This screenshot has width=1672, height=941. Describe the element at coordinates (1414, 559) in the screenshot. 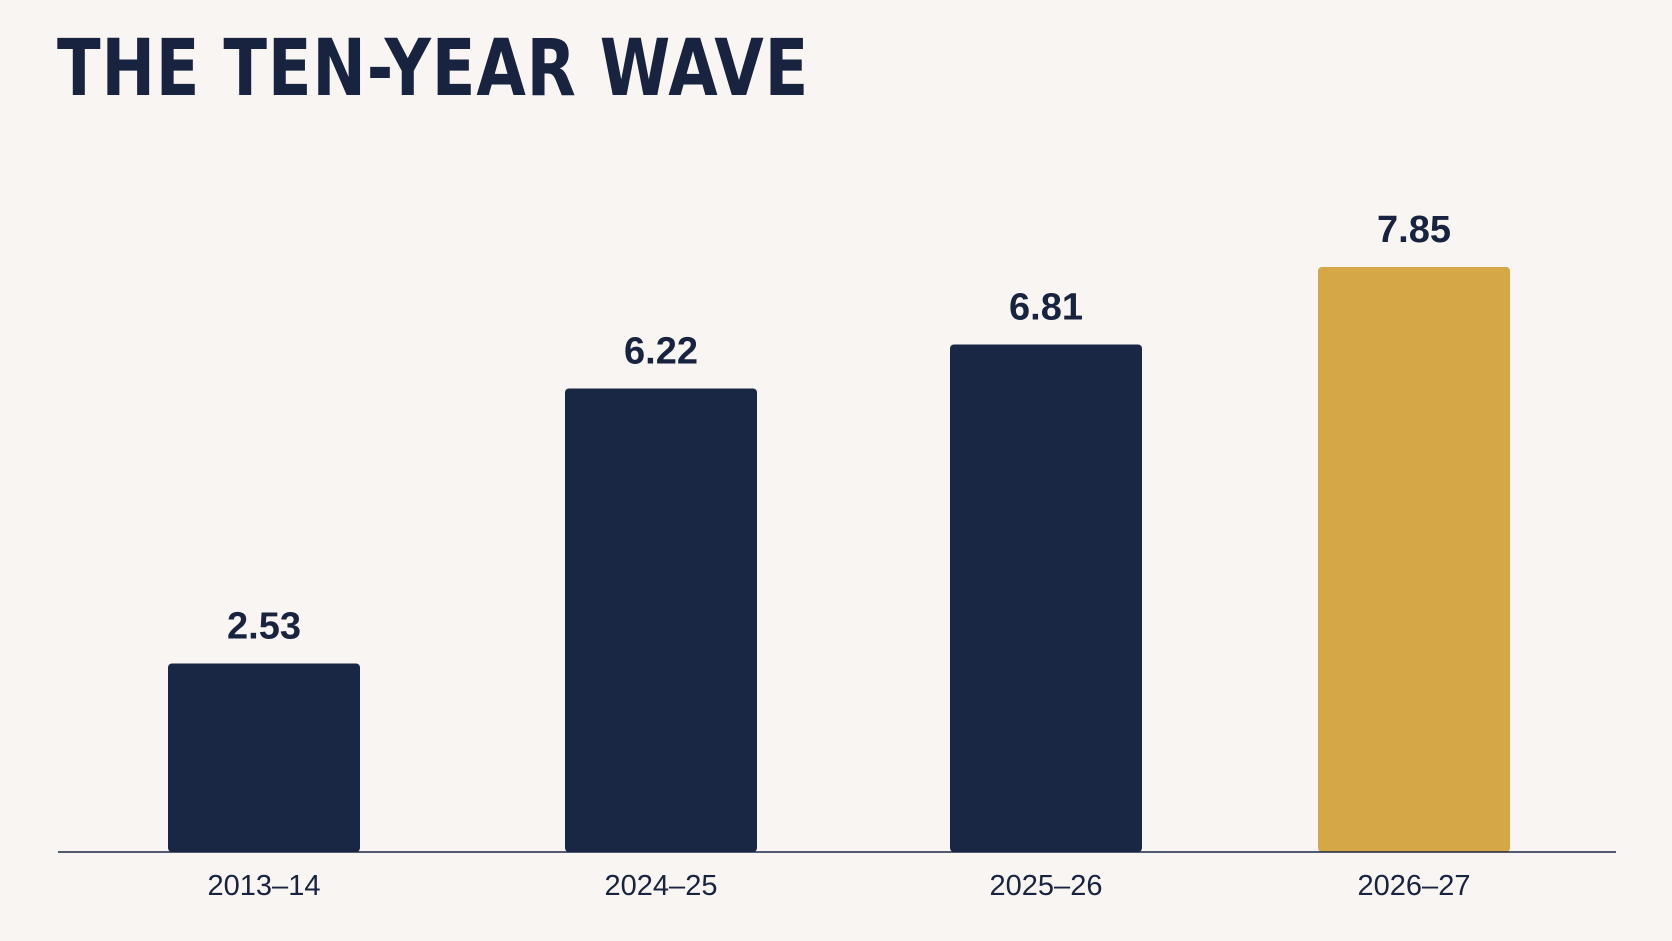

I see `bar-2026–27` at that location.